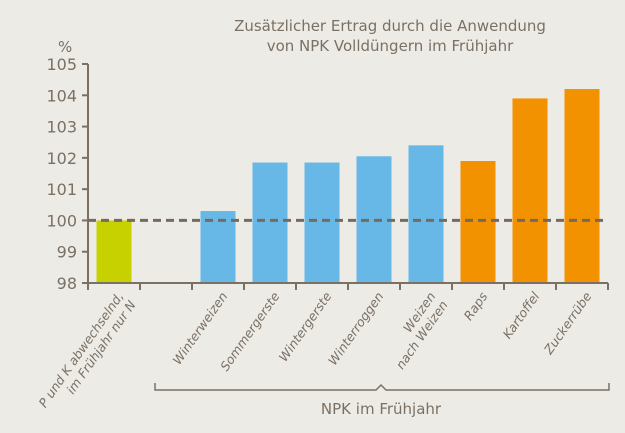 Image resolution: width=625 pixels, height=433 pixels. I want to click on group-label: NPK im Frühjahr, so click(381, 409).